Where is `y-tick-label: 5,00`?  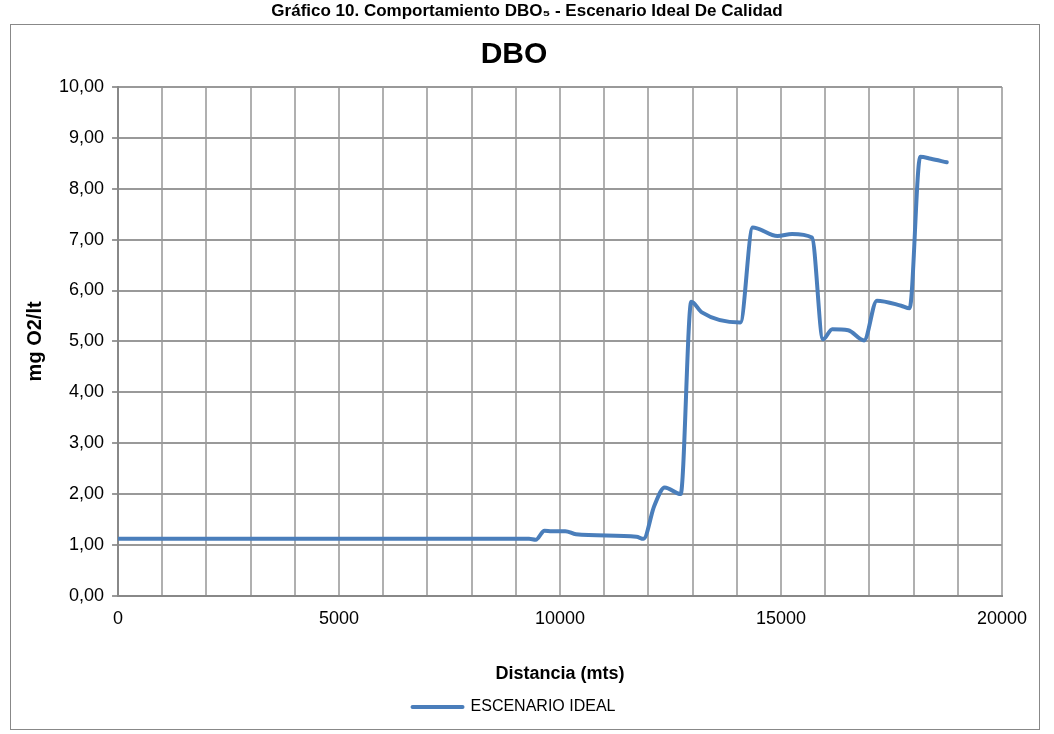 y-tick-label: 5,00 is located at coordinates (87, 340).